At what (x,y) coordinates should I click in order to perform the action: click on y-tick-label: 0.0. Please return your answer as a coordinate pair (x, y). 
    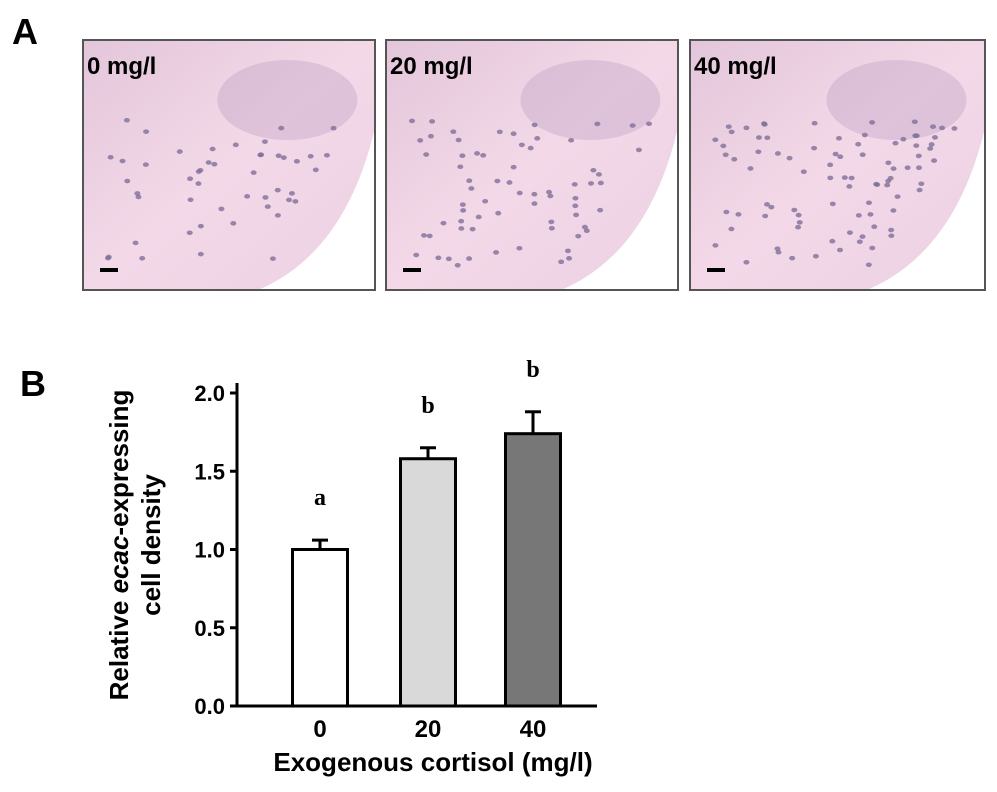
    Looking at the image, I should click on (209, 706).